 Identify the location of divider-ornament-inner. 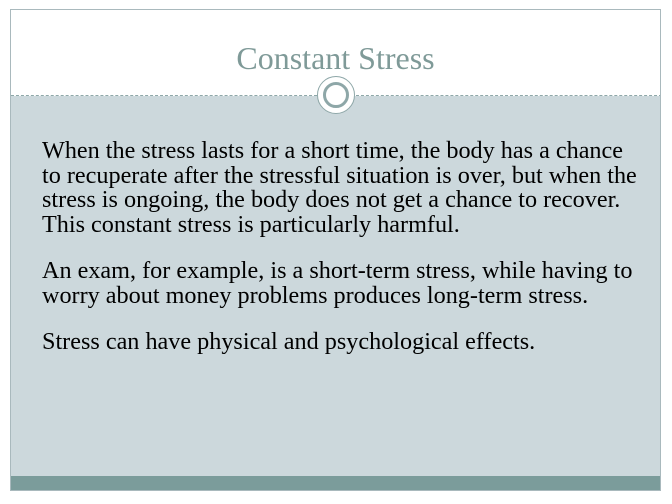
(336, 95).